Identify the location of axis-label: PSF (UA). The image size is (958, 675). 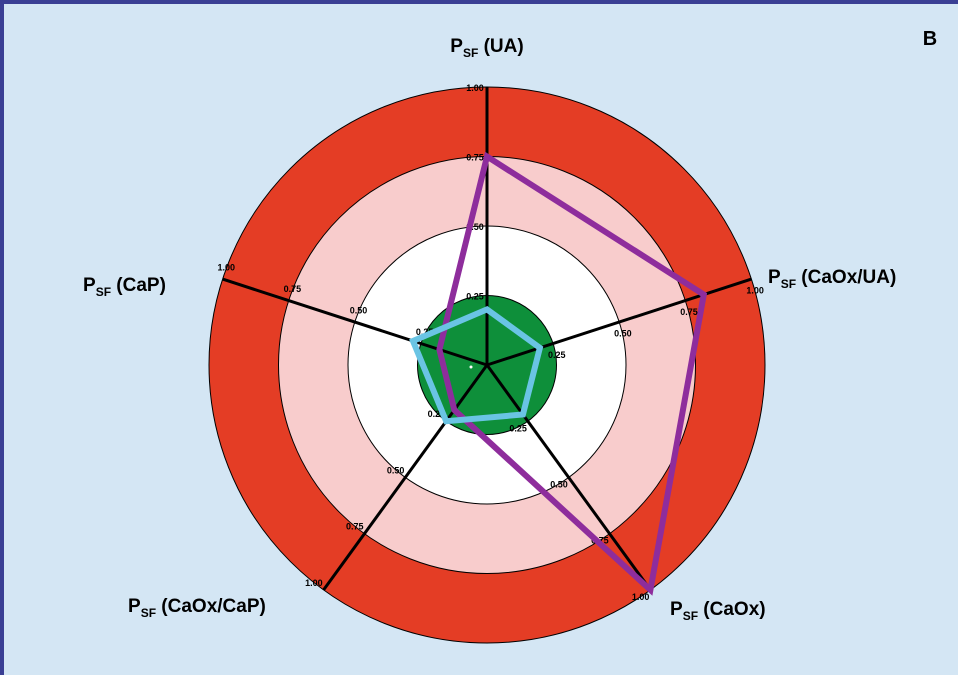
(486, 48).